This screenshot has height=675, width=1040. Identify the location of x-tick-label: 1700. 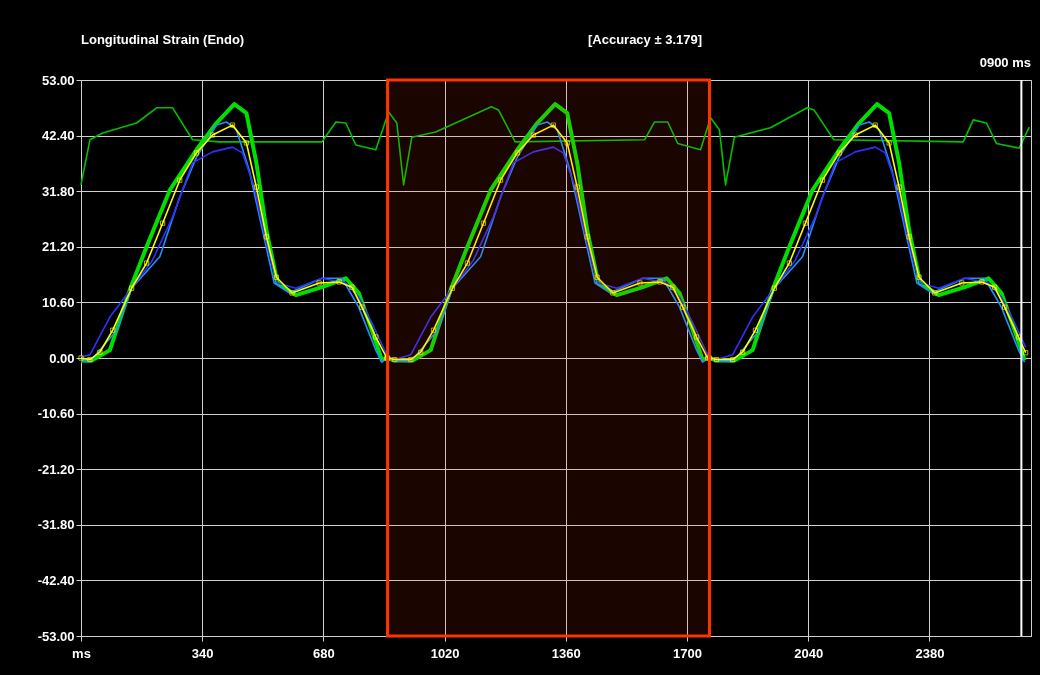
(687, 653).